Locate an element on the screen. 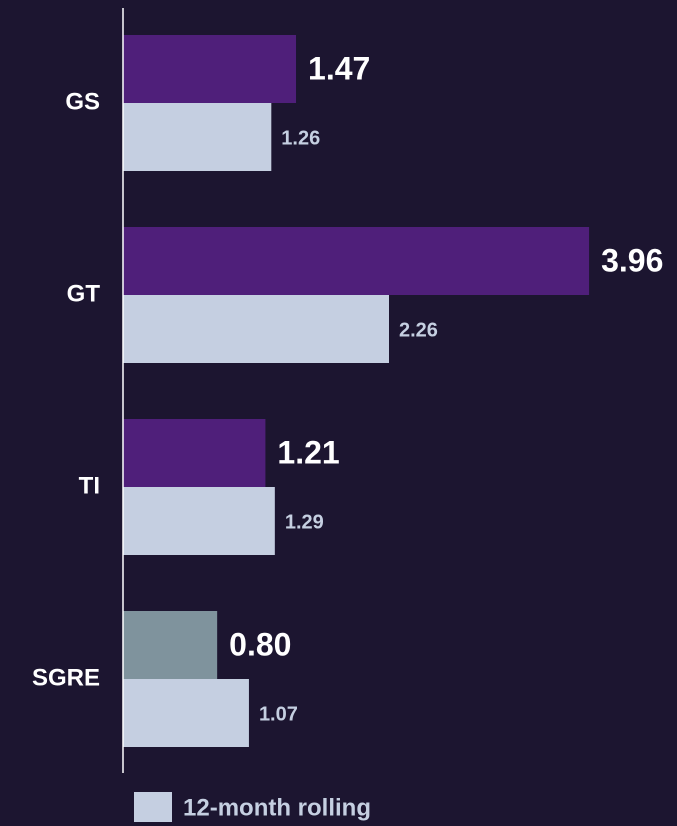  category-label: TI is located at coordinates (89, 485).